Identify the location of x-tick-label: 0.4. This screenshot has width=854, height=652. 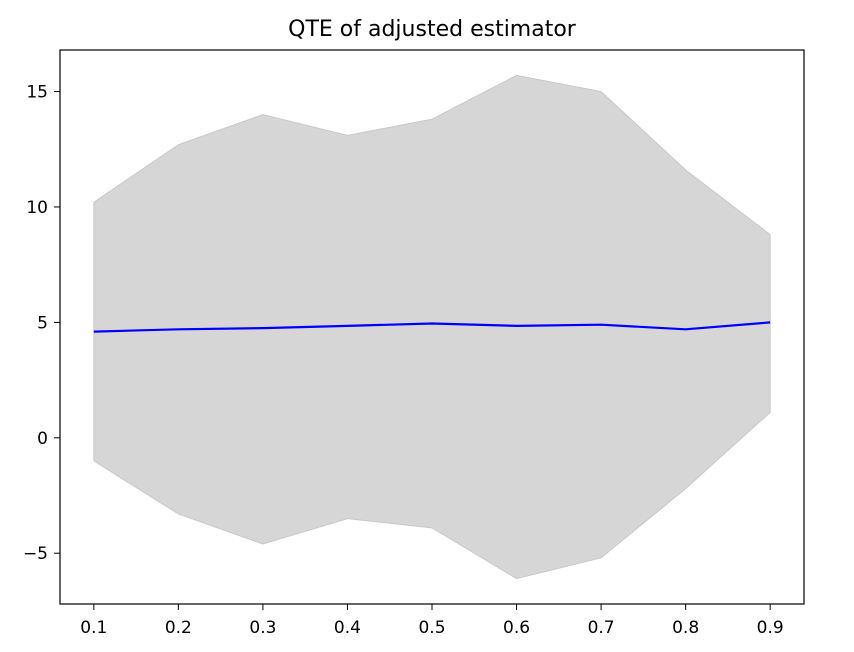
(347, 628).